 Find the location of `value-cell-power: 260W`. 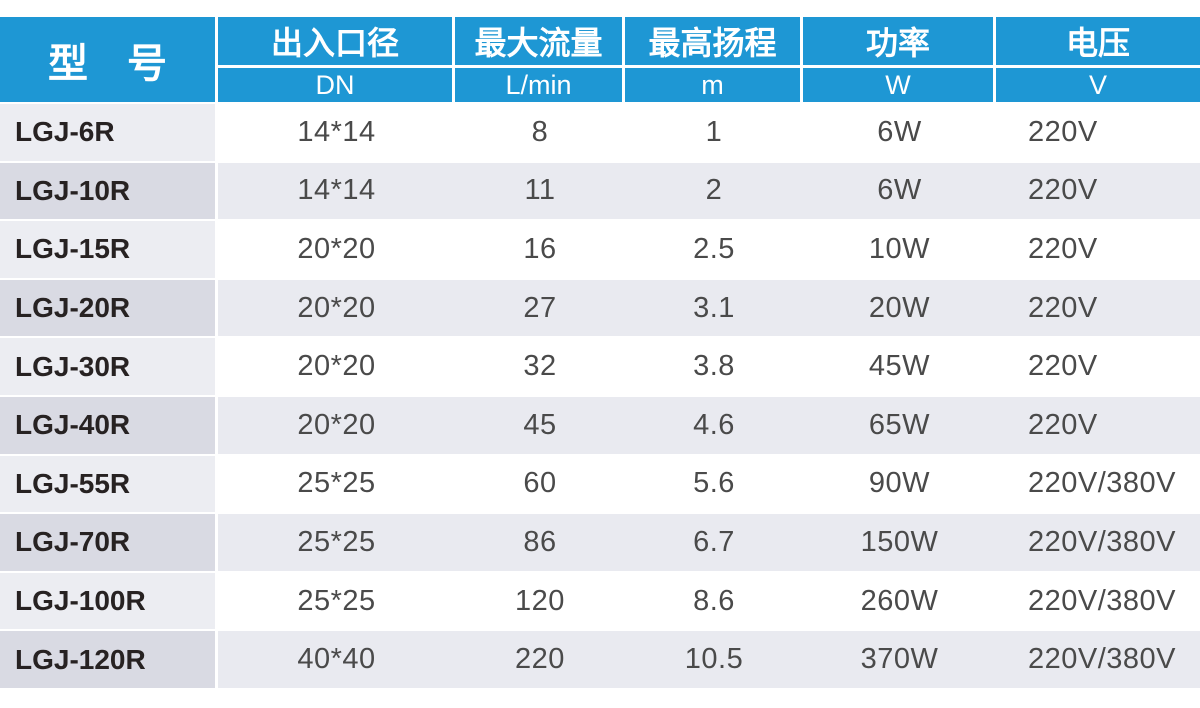

value-cell-power: 260W is located at coordinates (899, 600).